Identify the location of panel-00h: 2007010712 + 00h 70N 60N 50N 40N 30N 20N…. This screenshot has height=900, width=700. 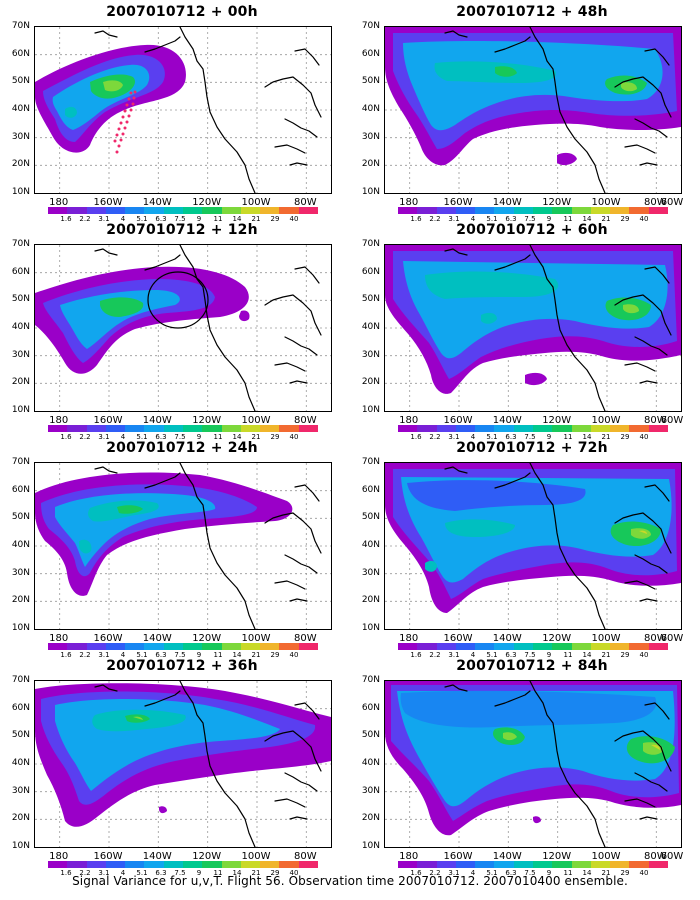
(170, 112).